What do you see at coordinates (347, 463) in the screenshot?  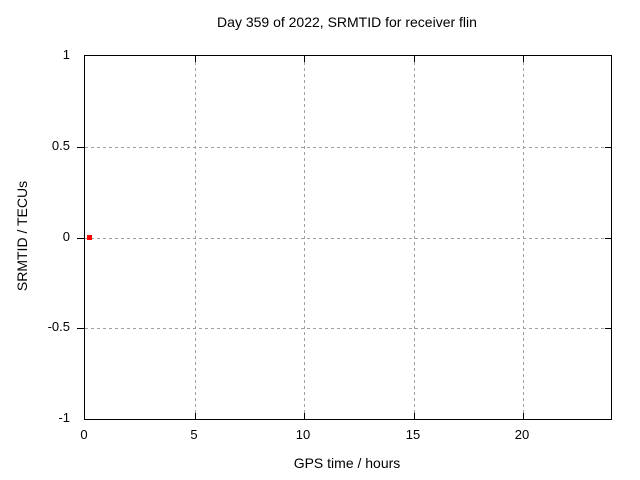 I see `x-axis-label: GPS time / hours` at bounding box center [347, 463].